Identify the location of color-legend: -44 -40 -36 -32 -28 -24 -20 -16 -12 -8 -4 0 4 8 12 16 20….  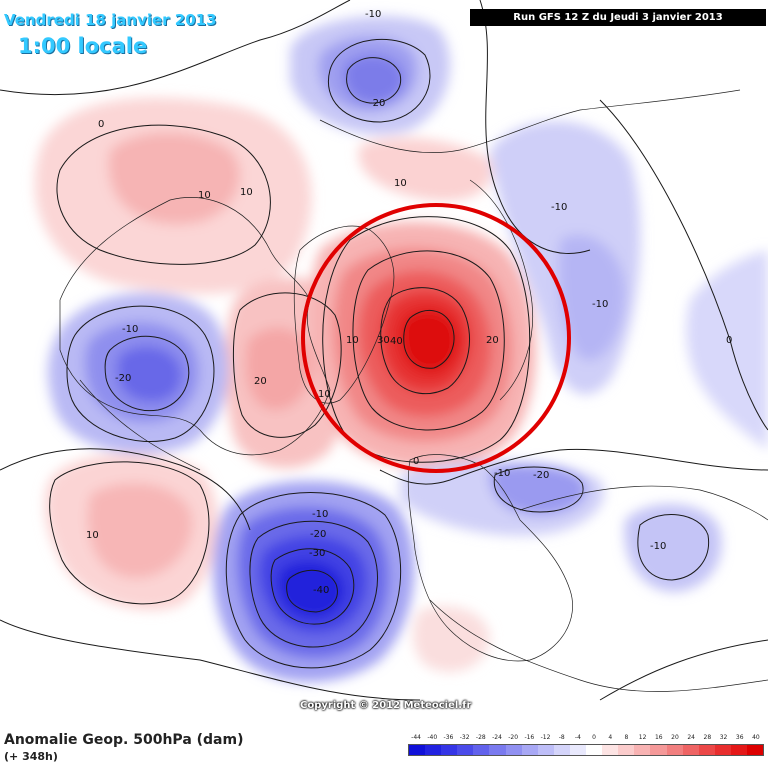
(586, 744).